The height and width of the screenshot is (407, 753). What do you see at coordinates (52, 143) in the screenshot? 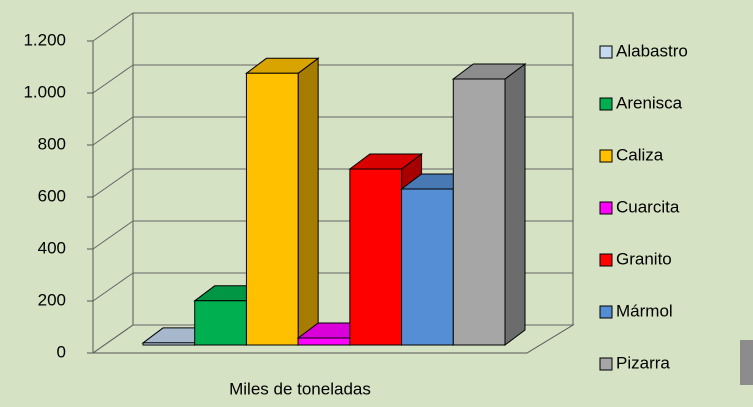
I see `y-tick-label: 800` at bounding box center [52, 143].